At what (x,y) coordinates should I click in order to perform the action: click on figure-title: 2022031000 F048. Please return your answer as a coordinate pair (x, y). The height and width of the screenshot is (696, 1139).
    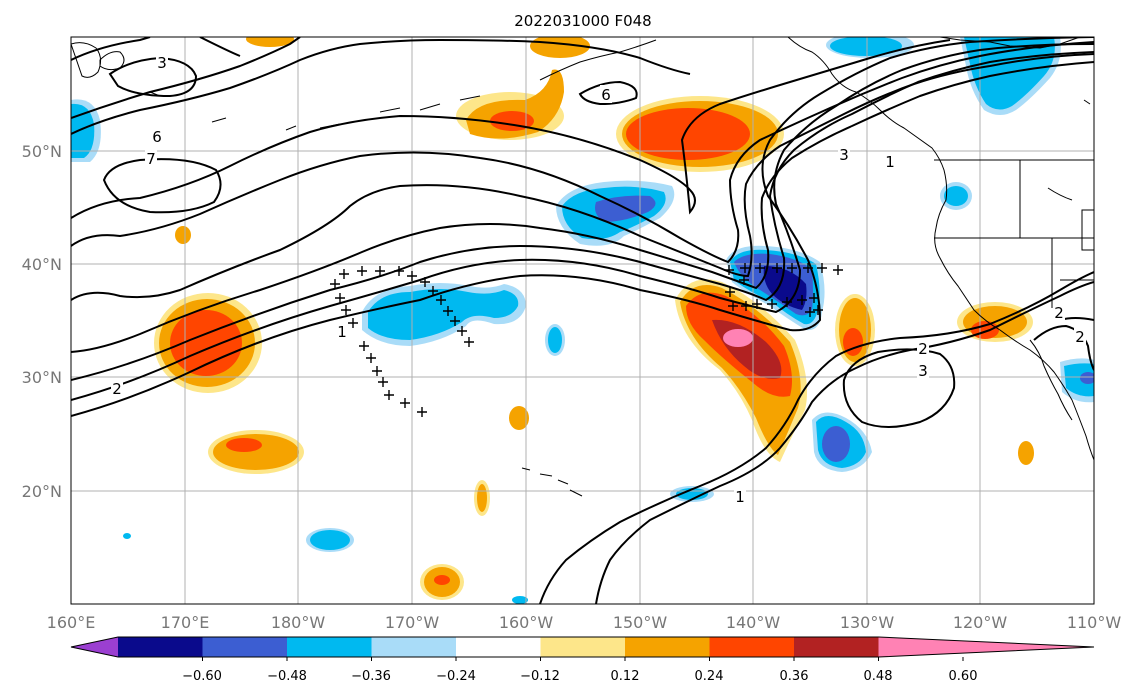
    Looking at the image, I should click on (582, 21).